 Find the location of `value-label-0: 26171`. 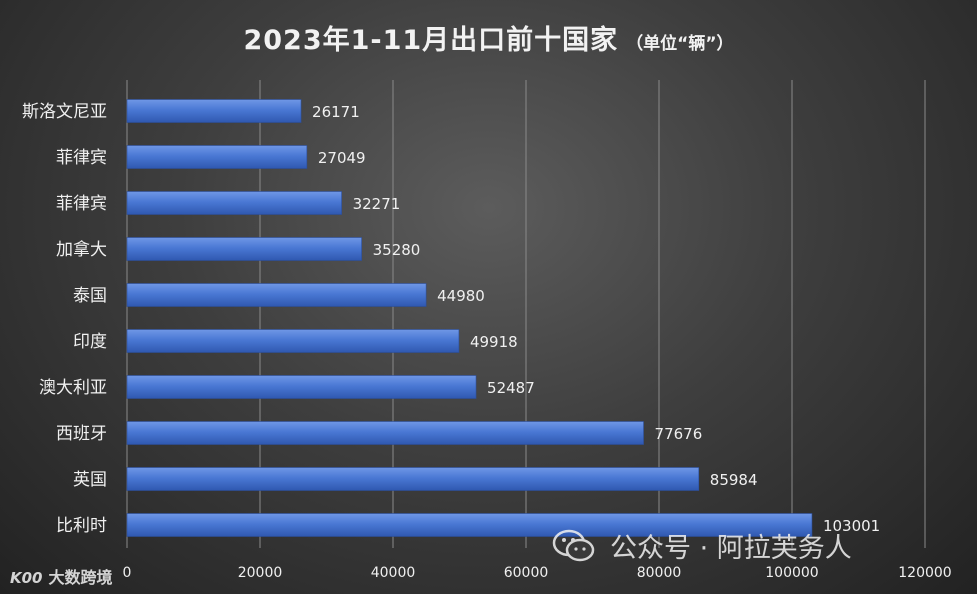

value-label-0: 26171 is located at coordinates (336, 112).